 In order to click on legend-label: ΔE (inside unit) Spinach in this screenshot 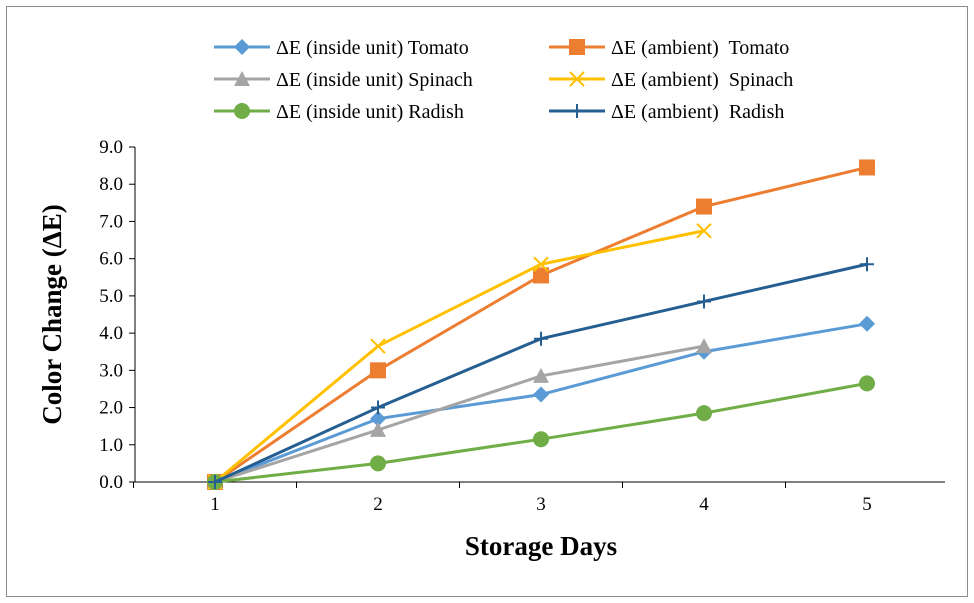, I will do `click(374, 80)`.